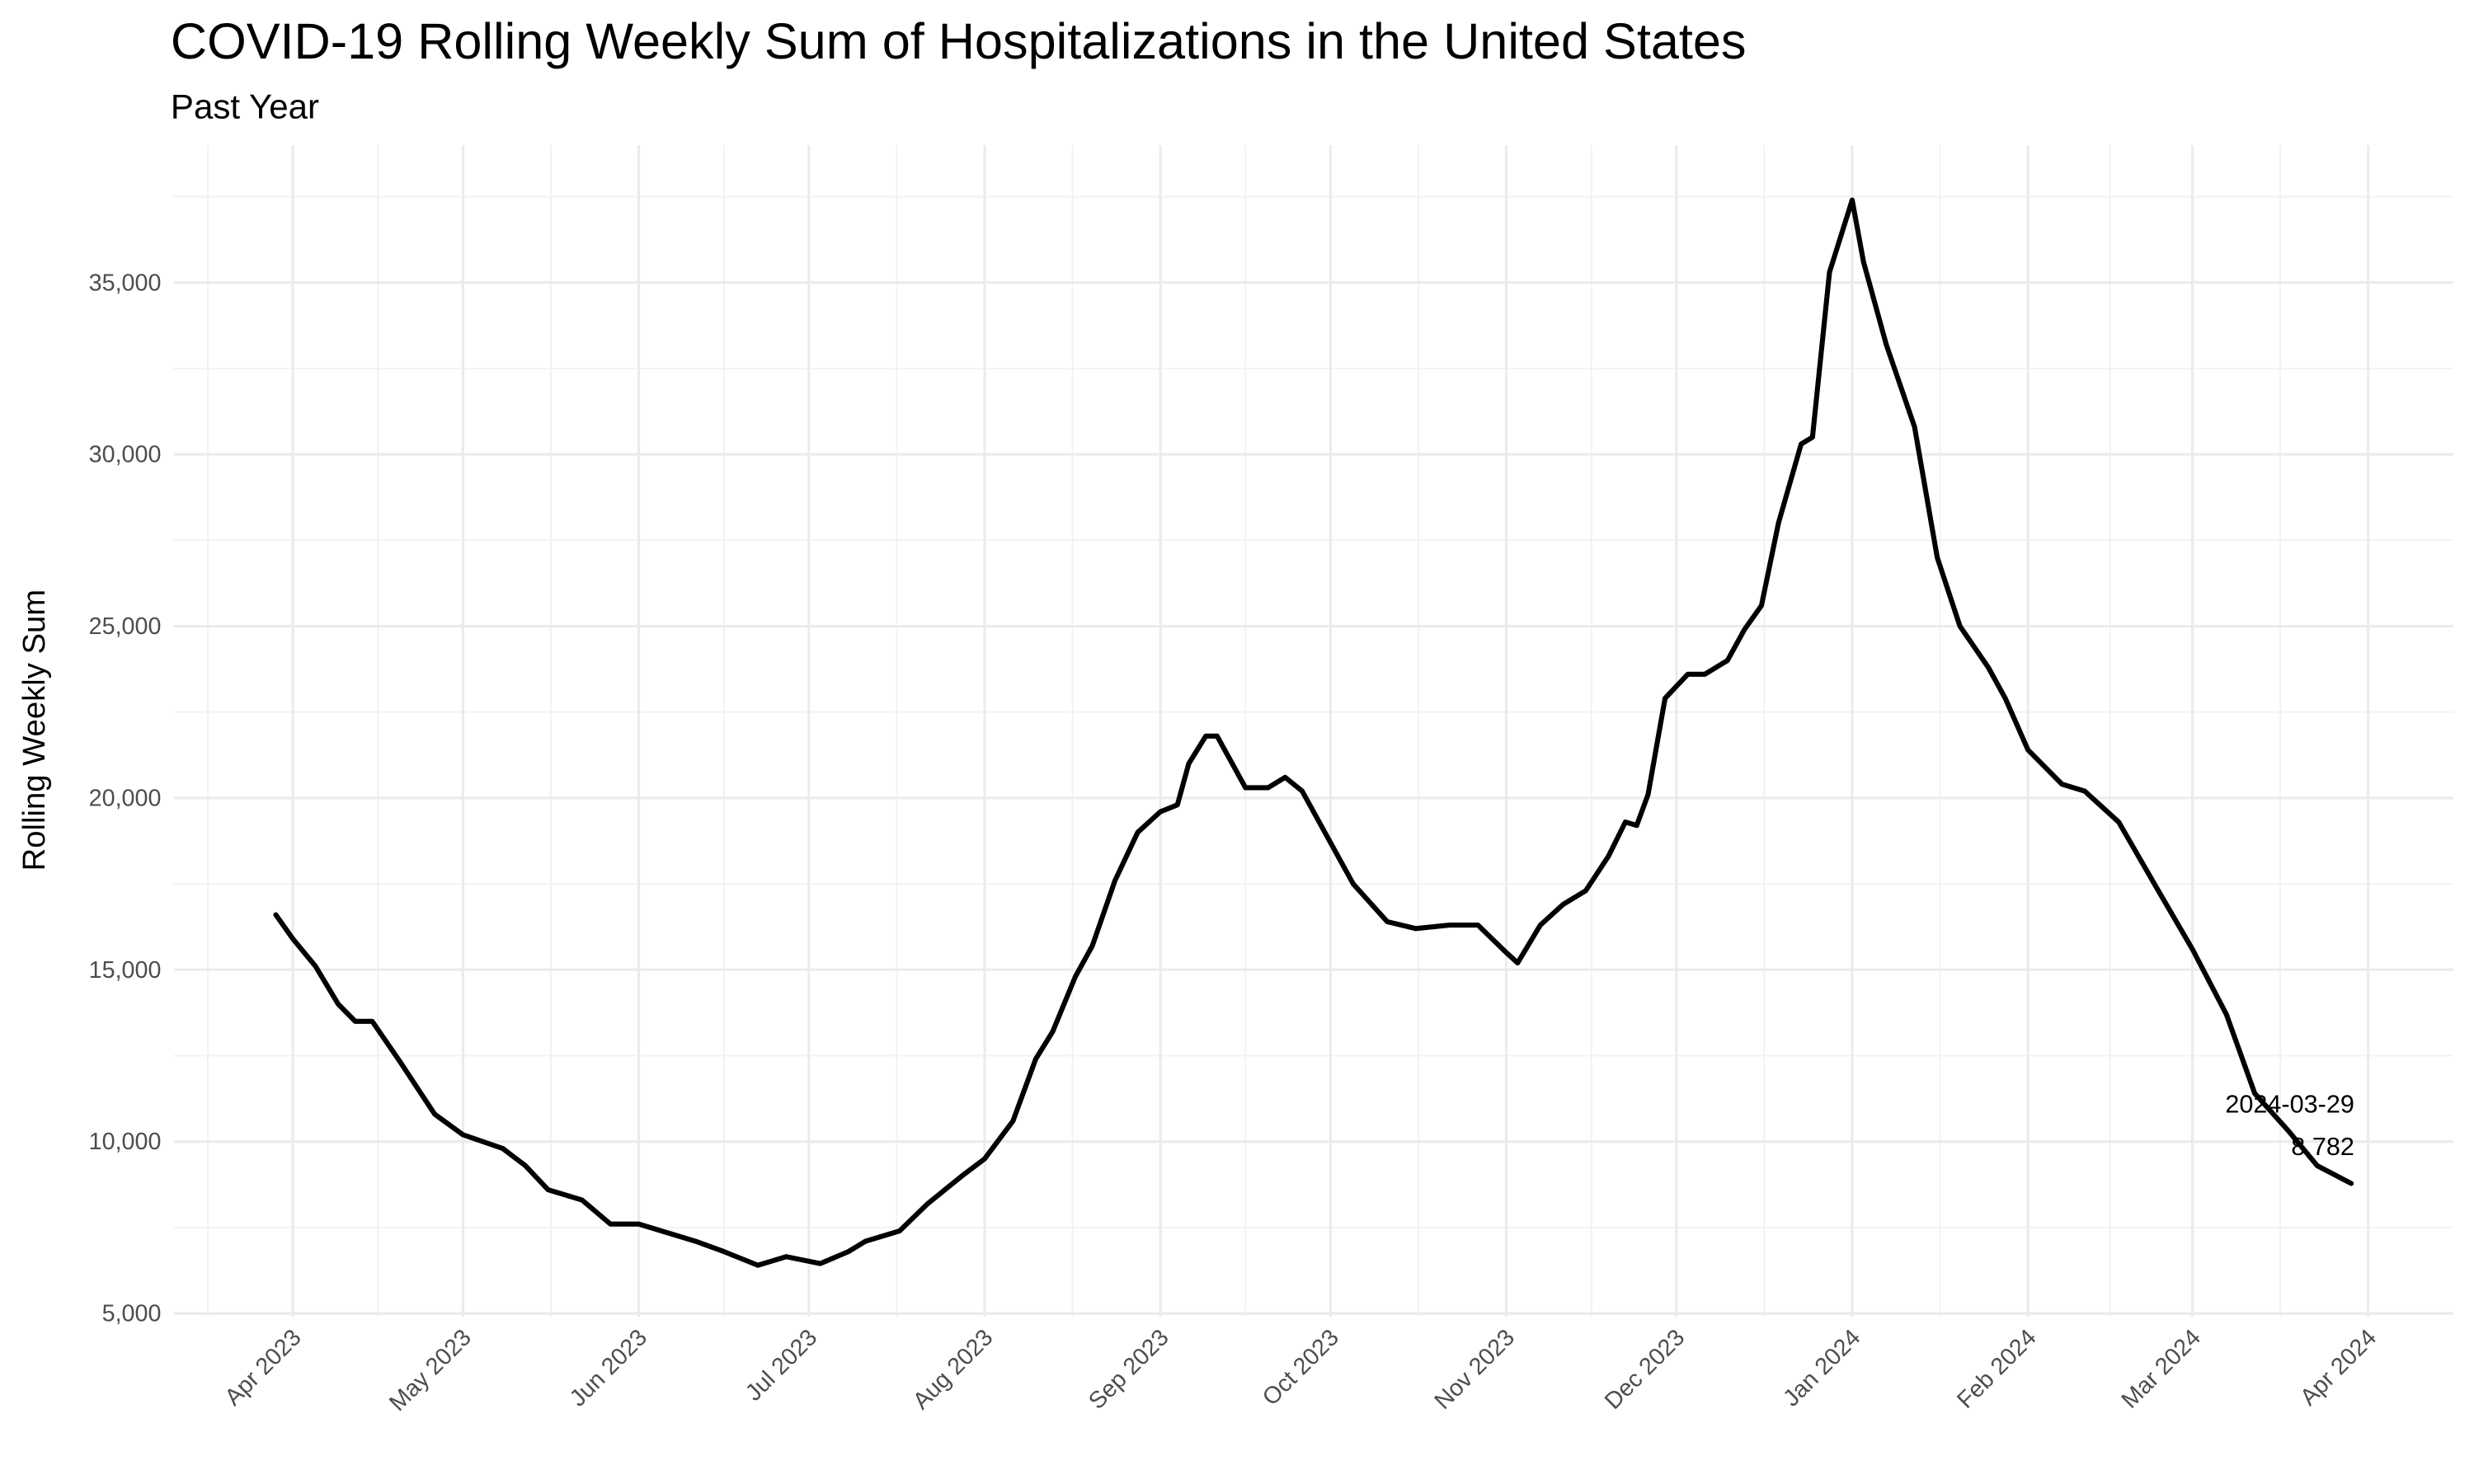 This screenshot has width=2474, height=1484. I want to click on y-axis-label: Rolling Weekly Sum, so click(34, 730).